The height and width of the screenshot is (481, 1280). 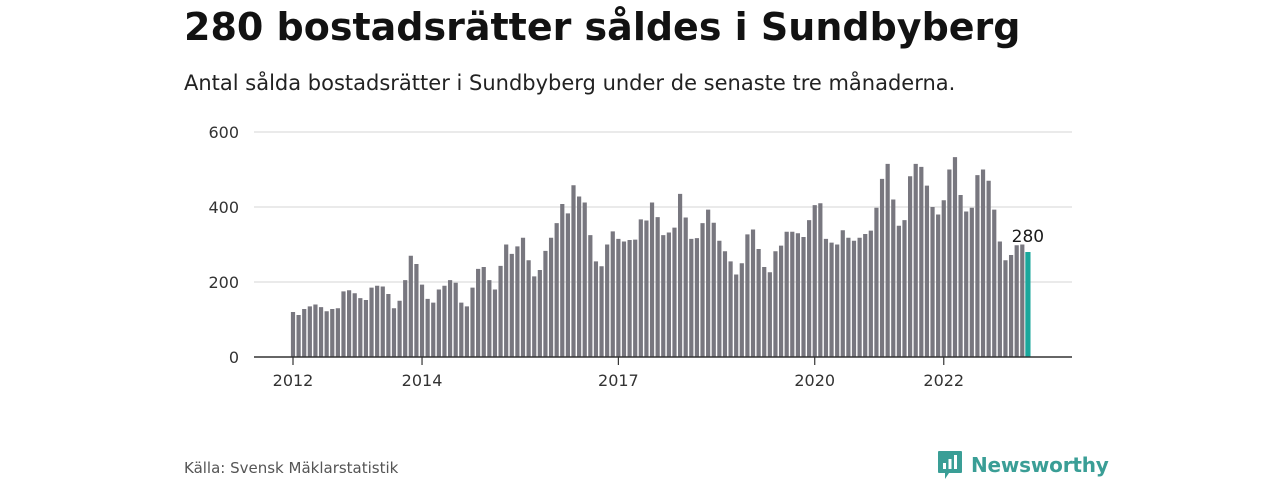 I want to click on y-tick-label: 200, so click(x=223, y=282).